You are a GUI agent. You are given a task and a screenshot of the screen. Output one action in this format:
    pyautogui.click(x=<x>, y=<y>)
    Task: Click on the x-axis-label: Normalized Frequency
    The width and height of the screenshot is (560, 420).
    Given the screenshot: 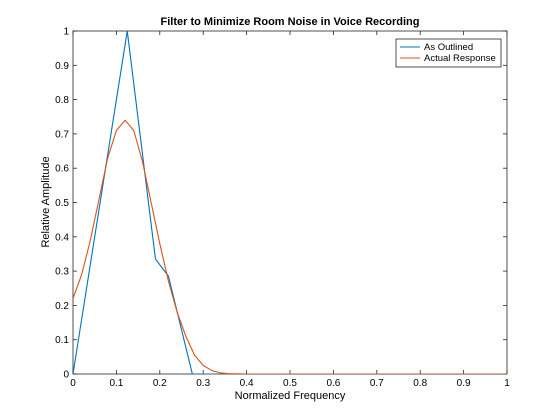 What is the action you would take?
    pyautogui.click(x=290, y=396)
    